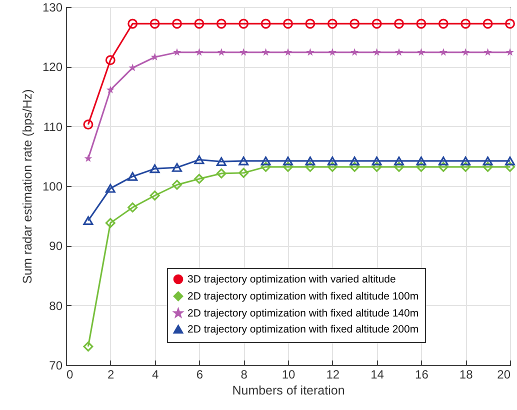 This screenshot has height=410, width=517. I want to click on x-tick-label: 20, so click(504, 375).